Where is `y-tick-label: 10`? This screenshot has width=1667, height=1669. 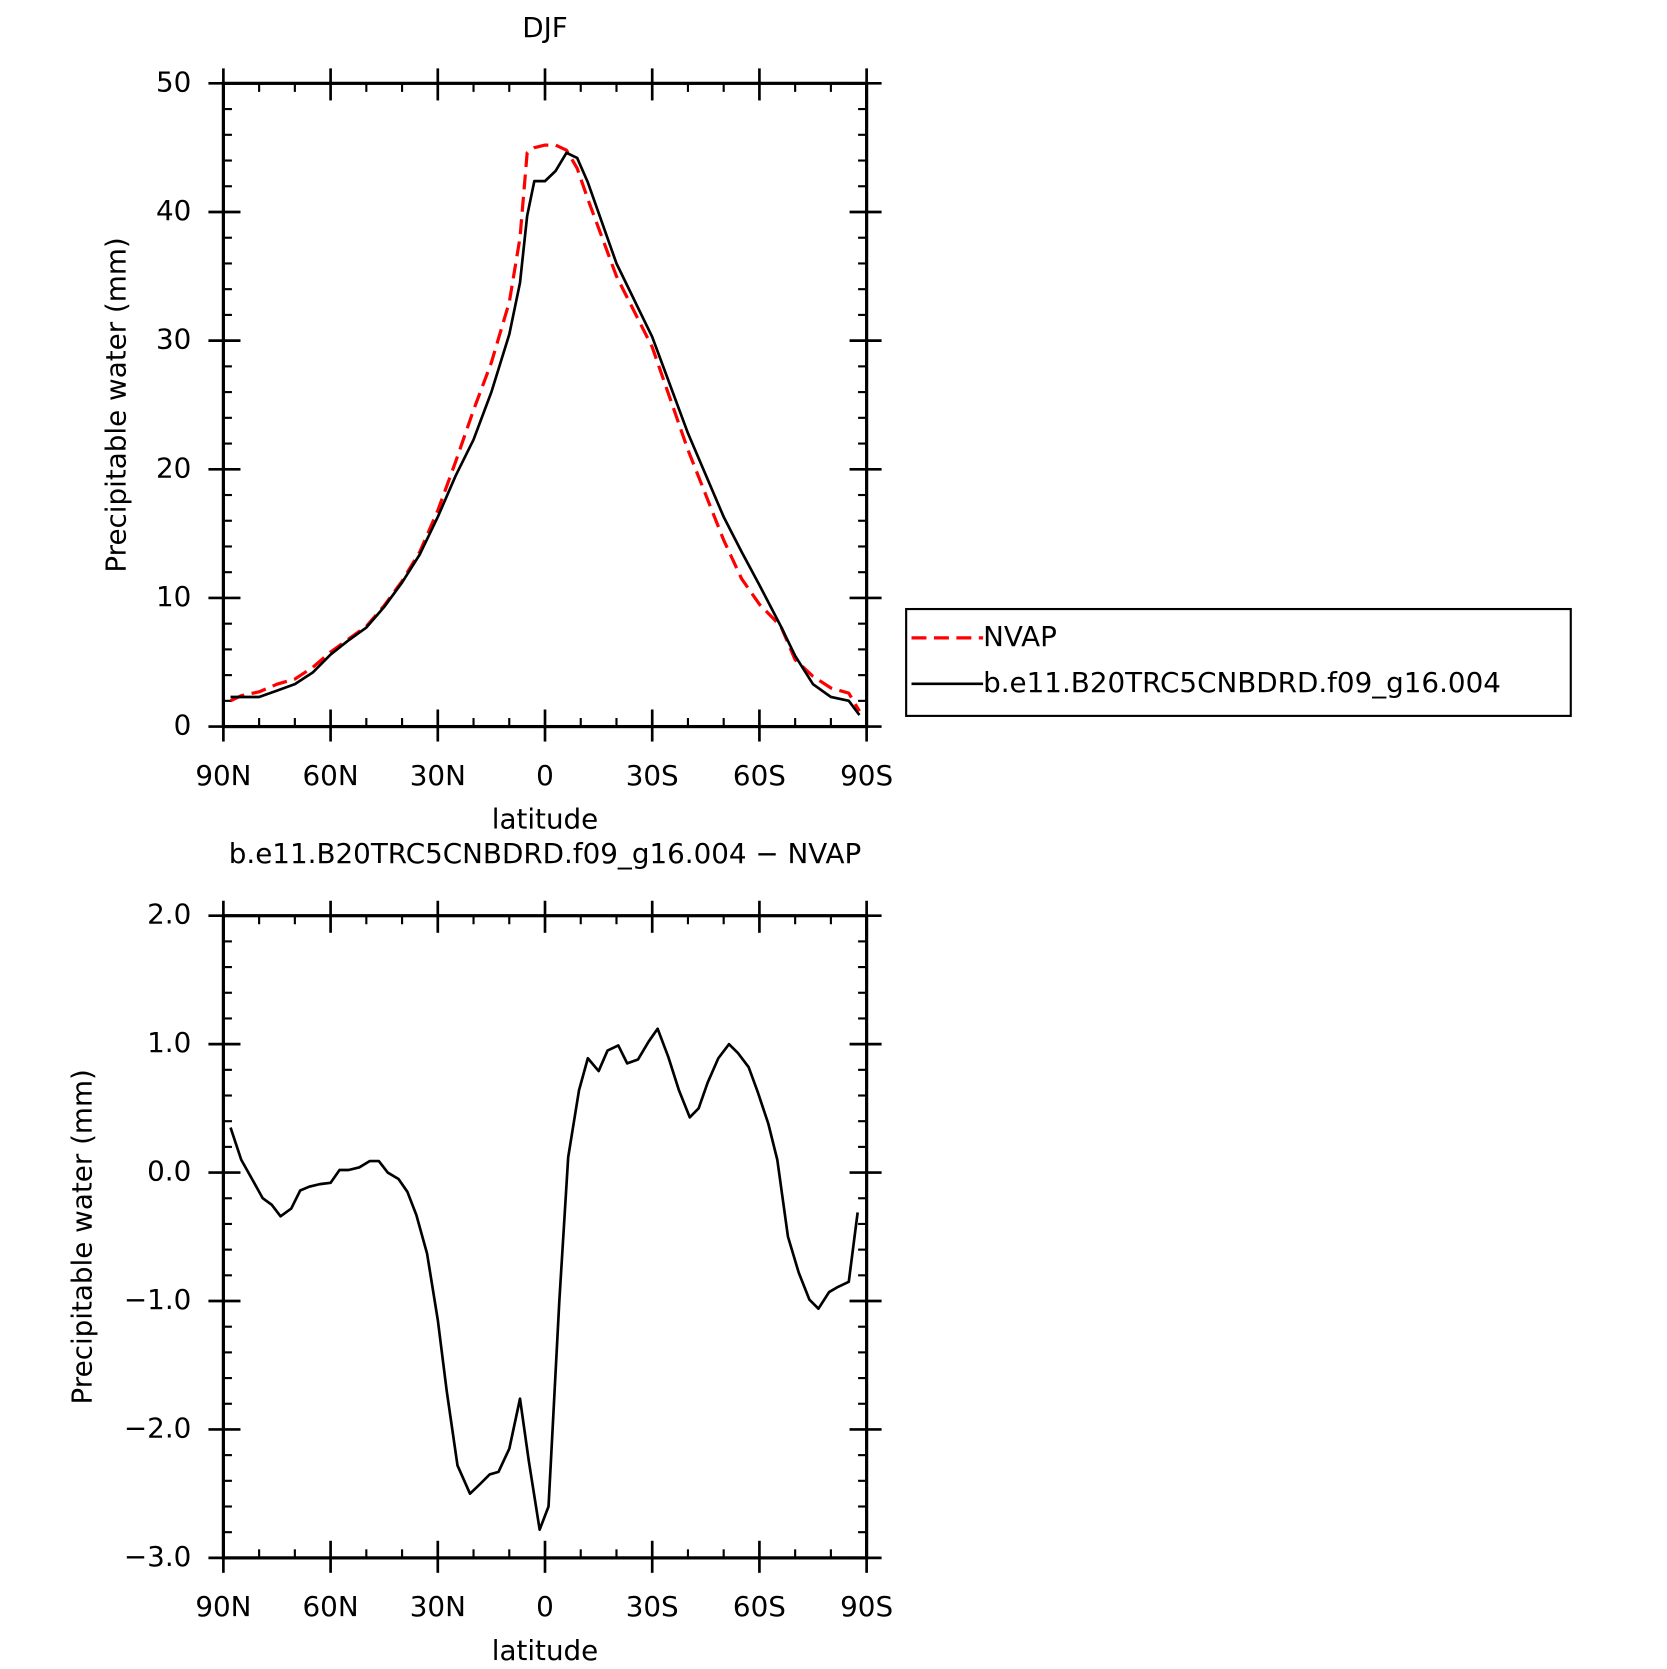
y-tick-label: 10 is located at coordinates (173, 596).